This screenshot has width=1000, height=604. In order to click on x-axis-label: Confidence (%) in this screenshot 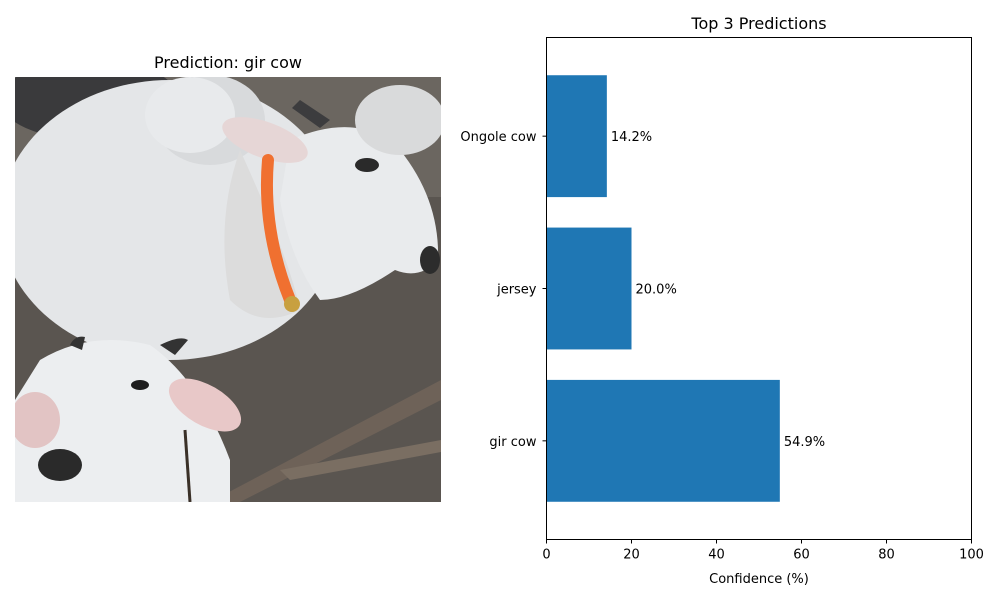, I will do `click(759, 579)`.